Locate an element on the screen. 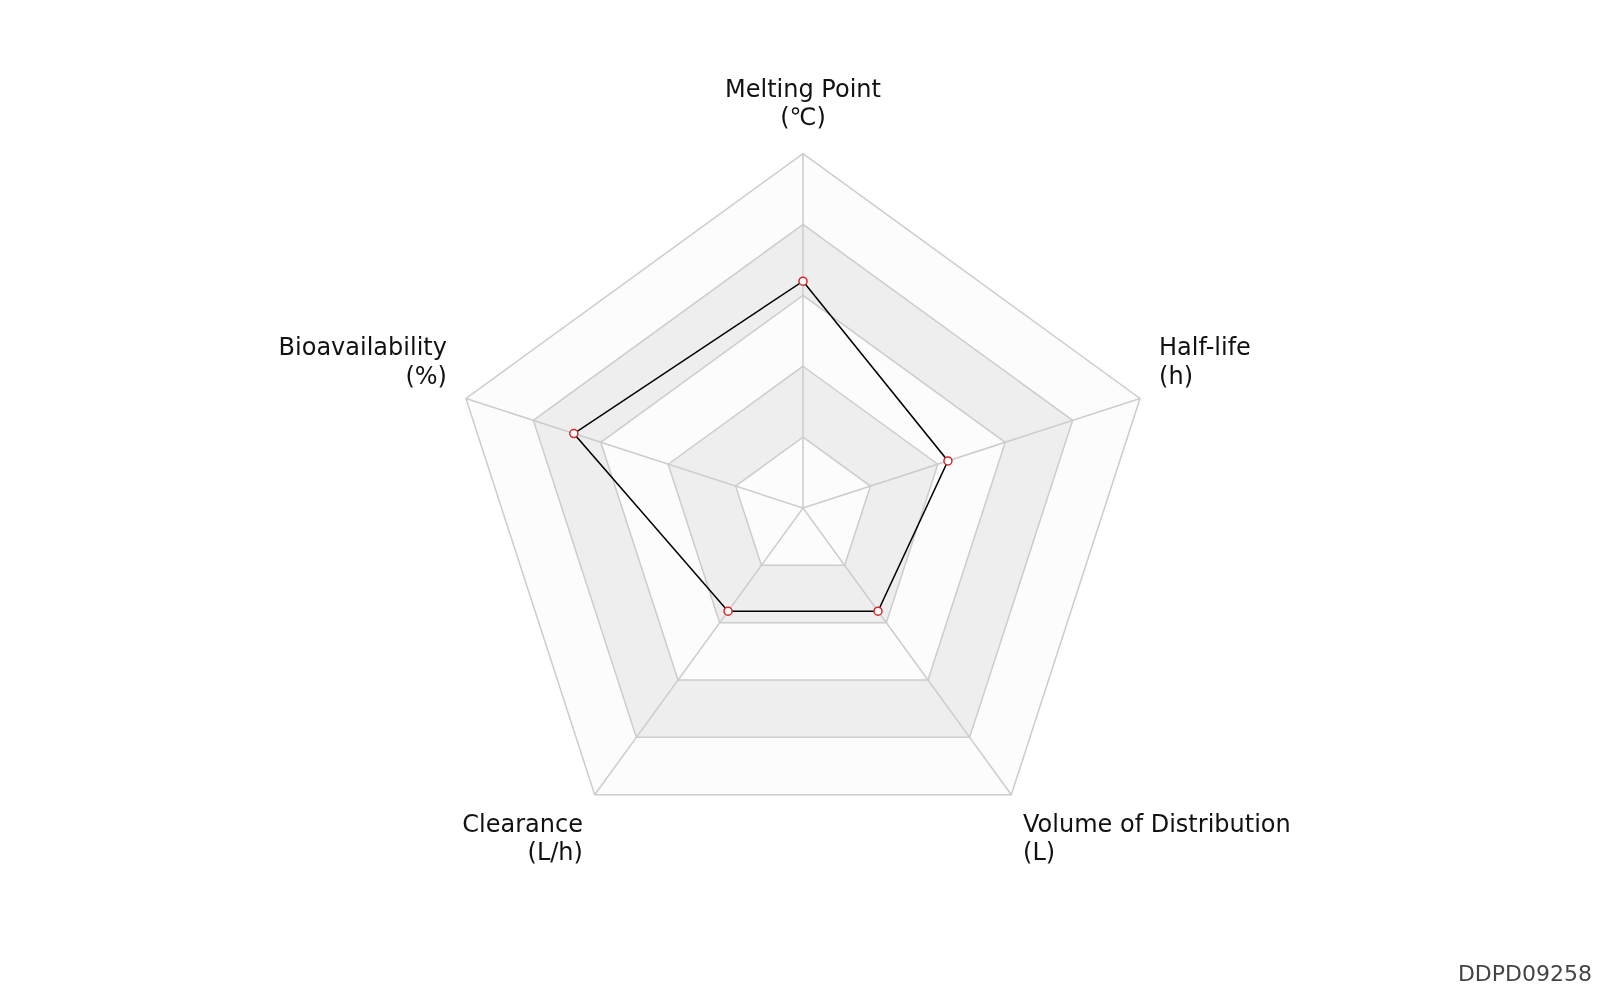 The width and height of the screenshot is (1600, 1000). spoke-label: Bioavailability (%) is located at coordinates (362, 362).